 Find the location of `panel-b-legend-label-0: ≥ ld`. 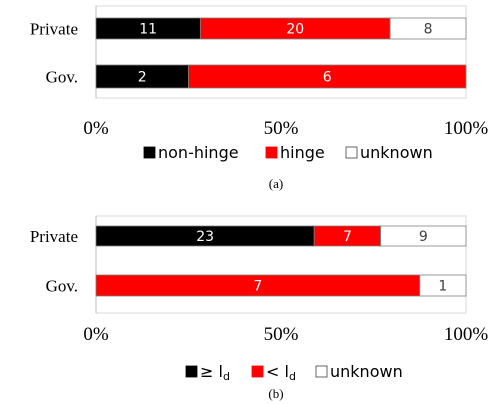

panel-b-legend-label-0: ≥ ld is located at coordinates (215, 372).